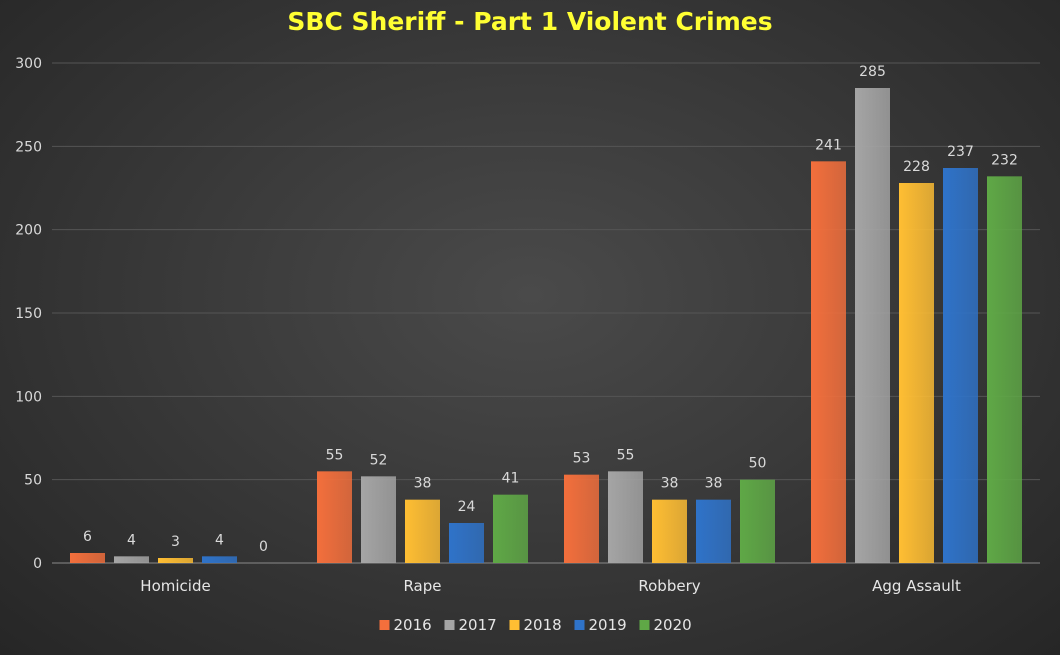 Image resolution: width=1060 pixels, height=655 pixels. I want to click on bar-agg-assault-2018, so click(916, 373).